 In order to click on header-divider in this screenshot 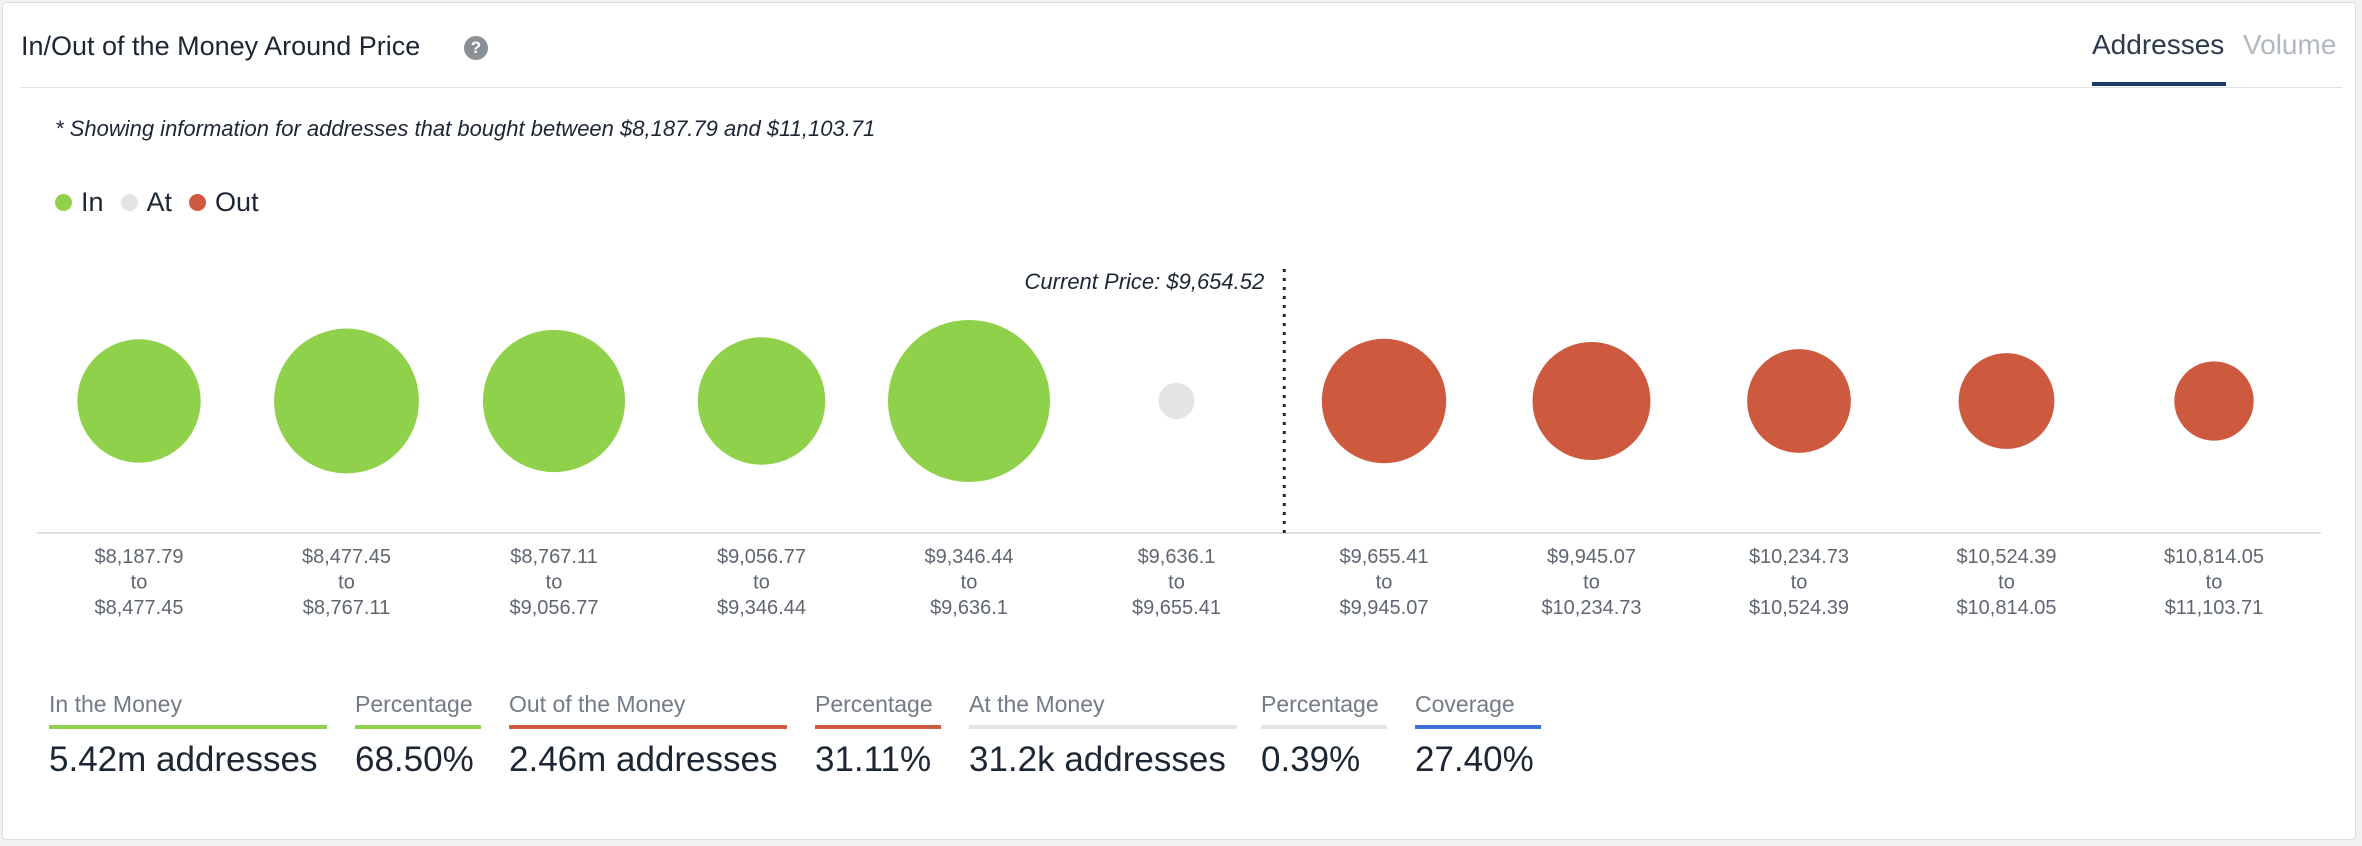, I will do `click(1181, 87)`.